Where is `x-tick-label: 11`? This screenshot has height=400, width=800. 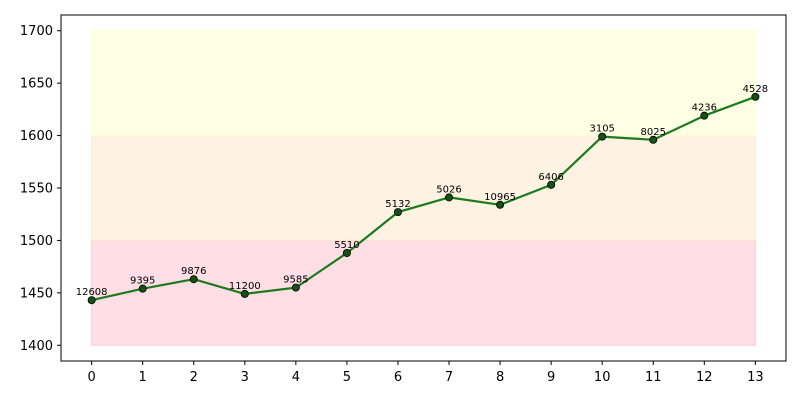
x-tick-label: 11 is located at coordinates (653, 377).